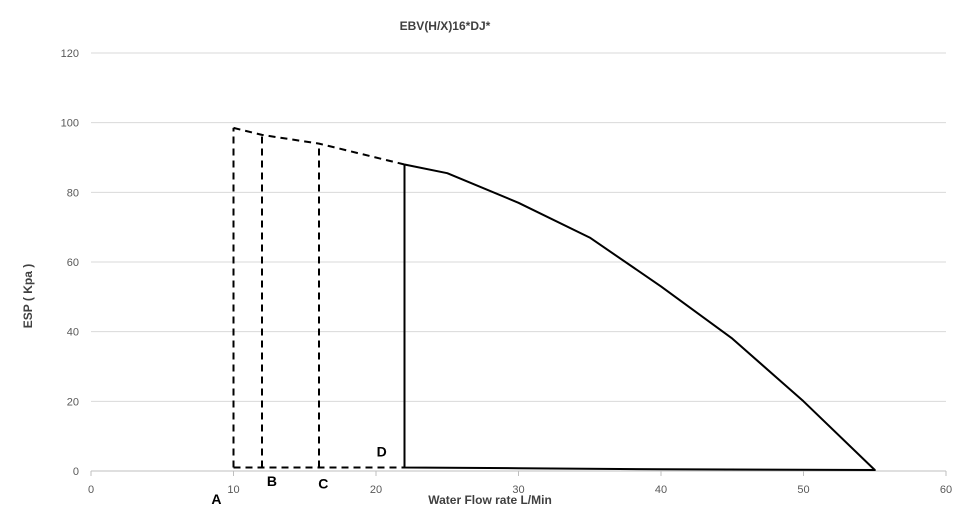 The height and width of the screenshot is (524, 955). What do you see at coordinates (272, 481) in the screenshot?
I see `annotation-b: B` at bounding box center [272, 481].